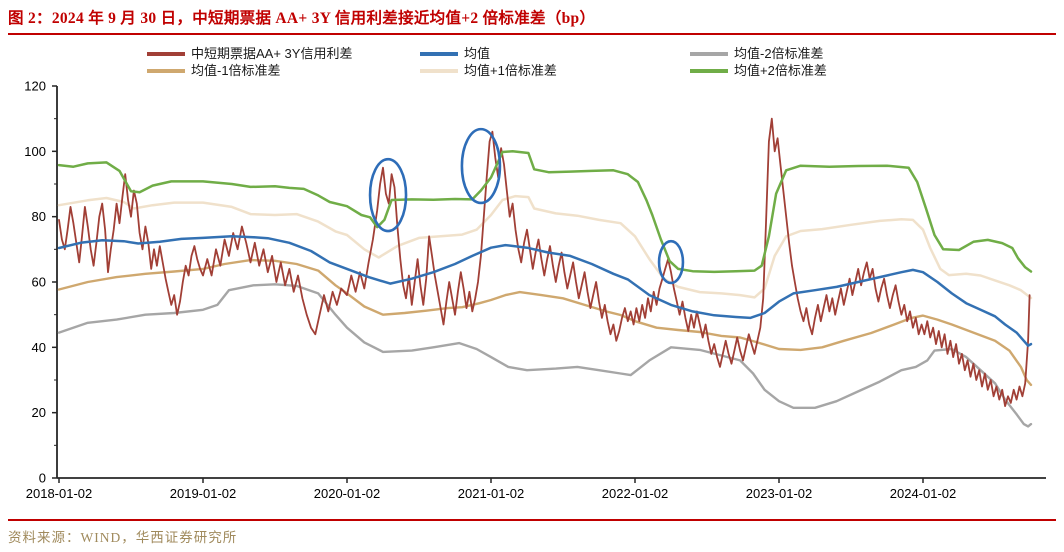  I want to click on x-axis-label: 2021-01-02, so click(491, 493).